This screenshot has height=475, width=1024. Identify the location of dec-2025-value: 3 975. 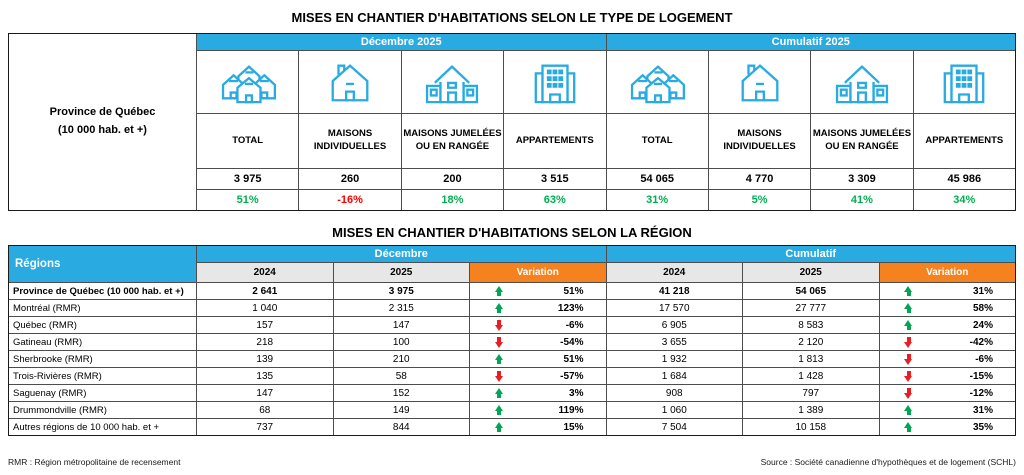
(401, 291).